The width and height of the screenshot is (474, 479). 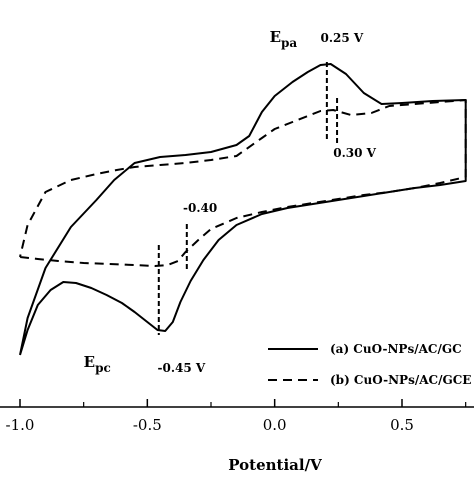 What do you see at coordinates (284, 39) in the screenshot?
I see `peak-label-pa: Epa` at bounding box center [284, 39].